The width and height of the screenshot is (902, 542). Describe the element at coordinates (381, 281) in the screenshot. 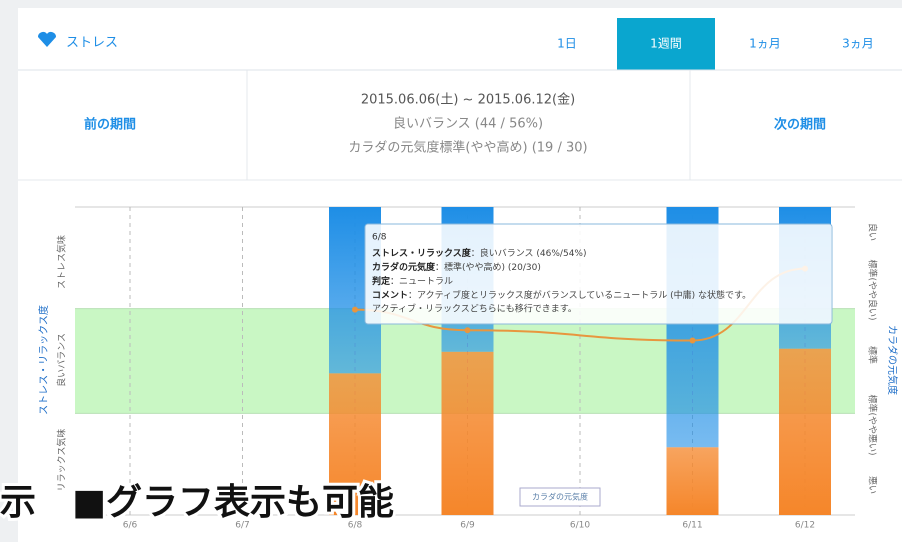

I see `tooltip-label: 判定` at that location.